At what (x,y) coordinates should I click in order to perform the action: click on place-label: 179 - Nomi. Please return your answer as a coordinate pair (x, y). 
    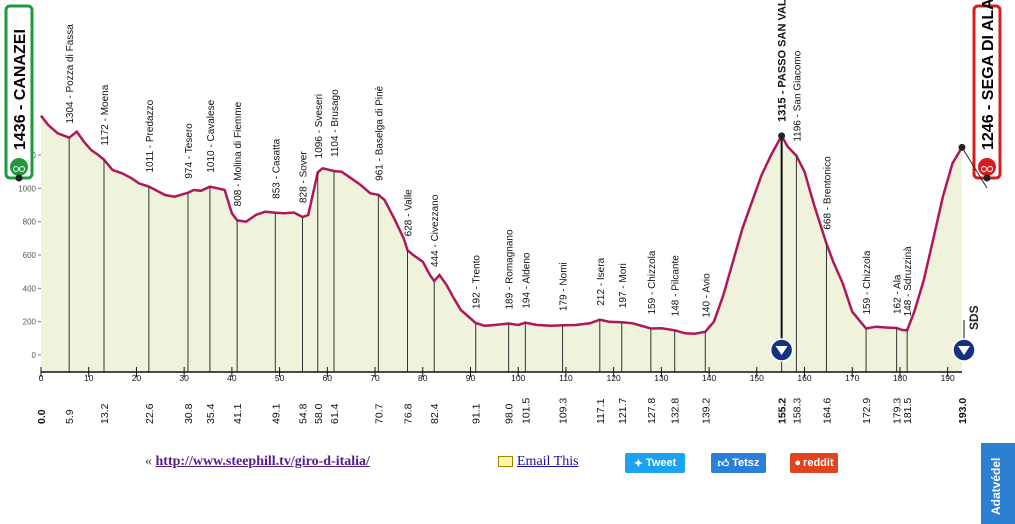
    Looking at the image, I should click on (564, 286).